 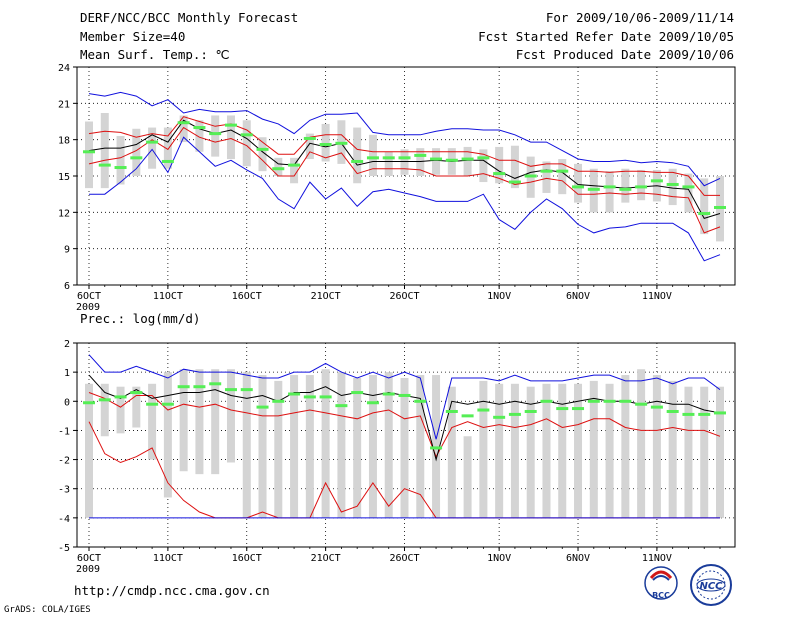 What do you see at coordinates (247, 558) in the screenshot?
I see `x-tick-label: 16OCT` at bounding box center [247, 558].